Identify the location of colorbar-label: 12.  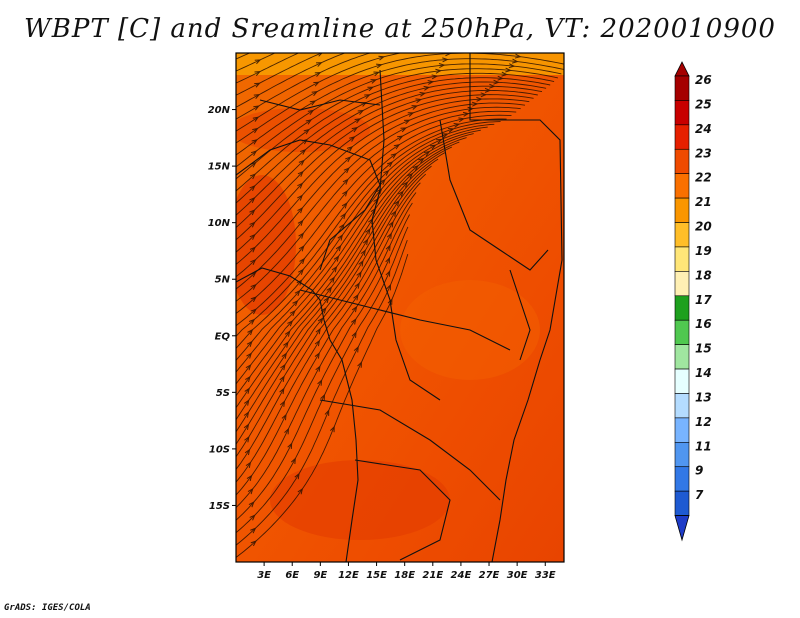
(703, 422).